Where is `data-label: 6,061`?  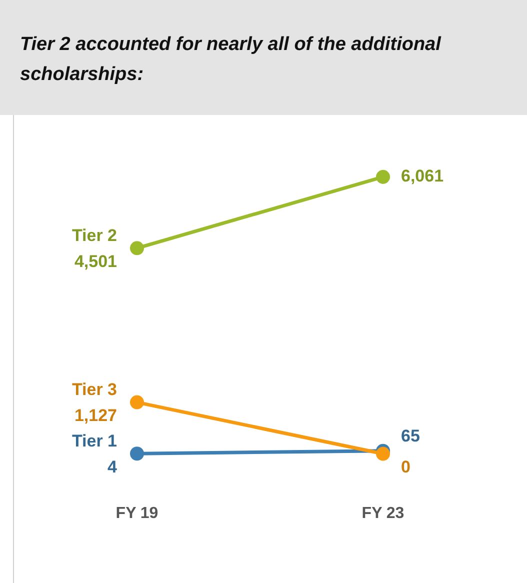
data-label: 6,061 is located at coordinates (422, 176).